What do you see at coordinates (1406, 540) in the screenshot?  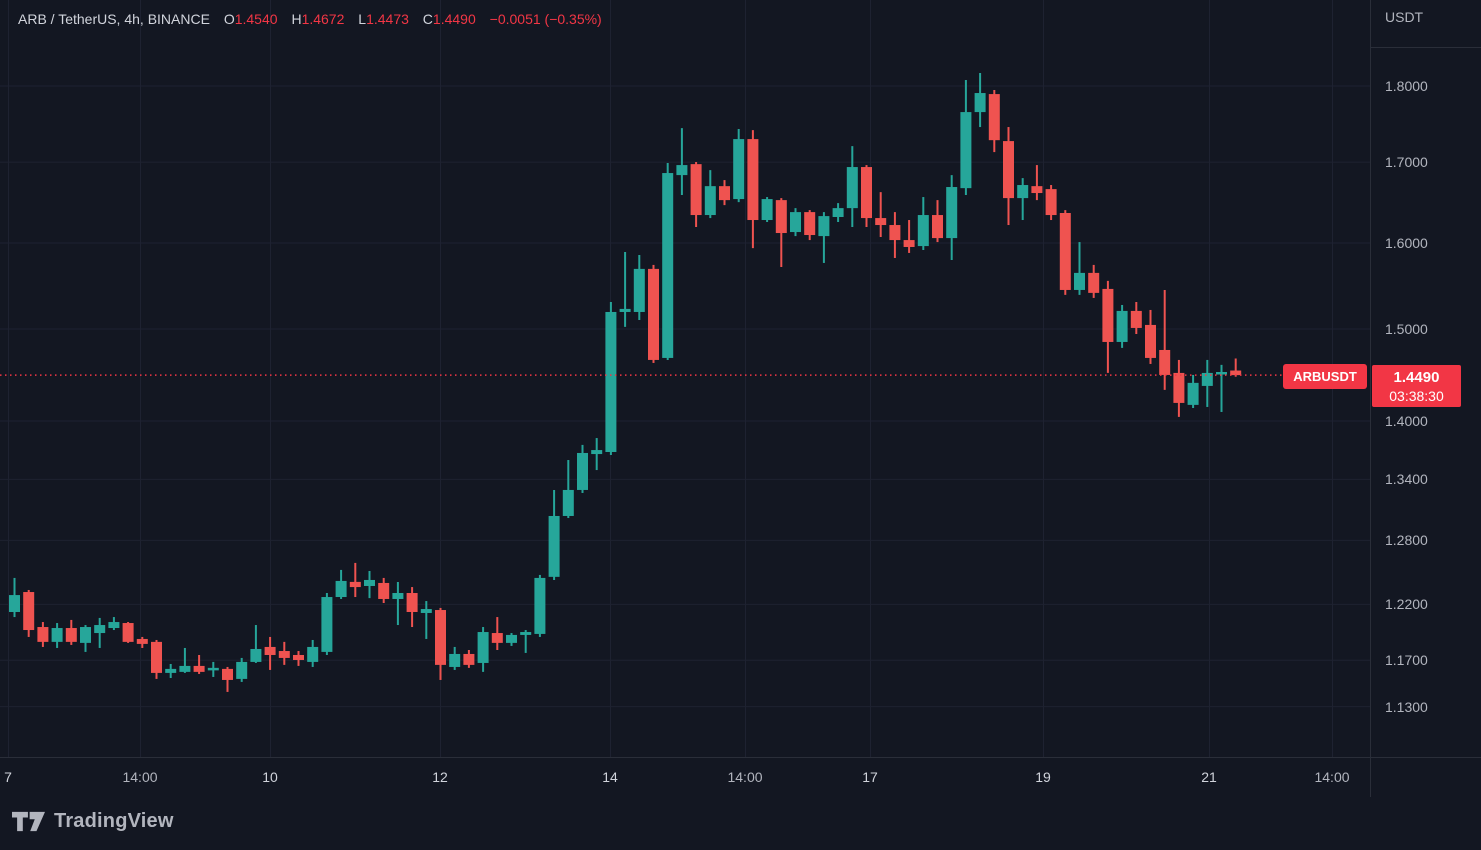 I see `price-tick-label: 1.2800` at bounding box center [1406, 540].